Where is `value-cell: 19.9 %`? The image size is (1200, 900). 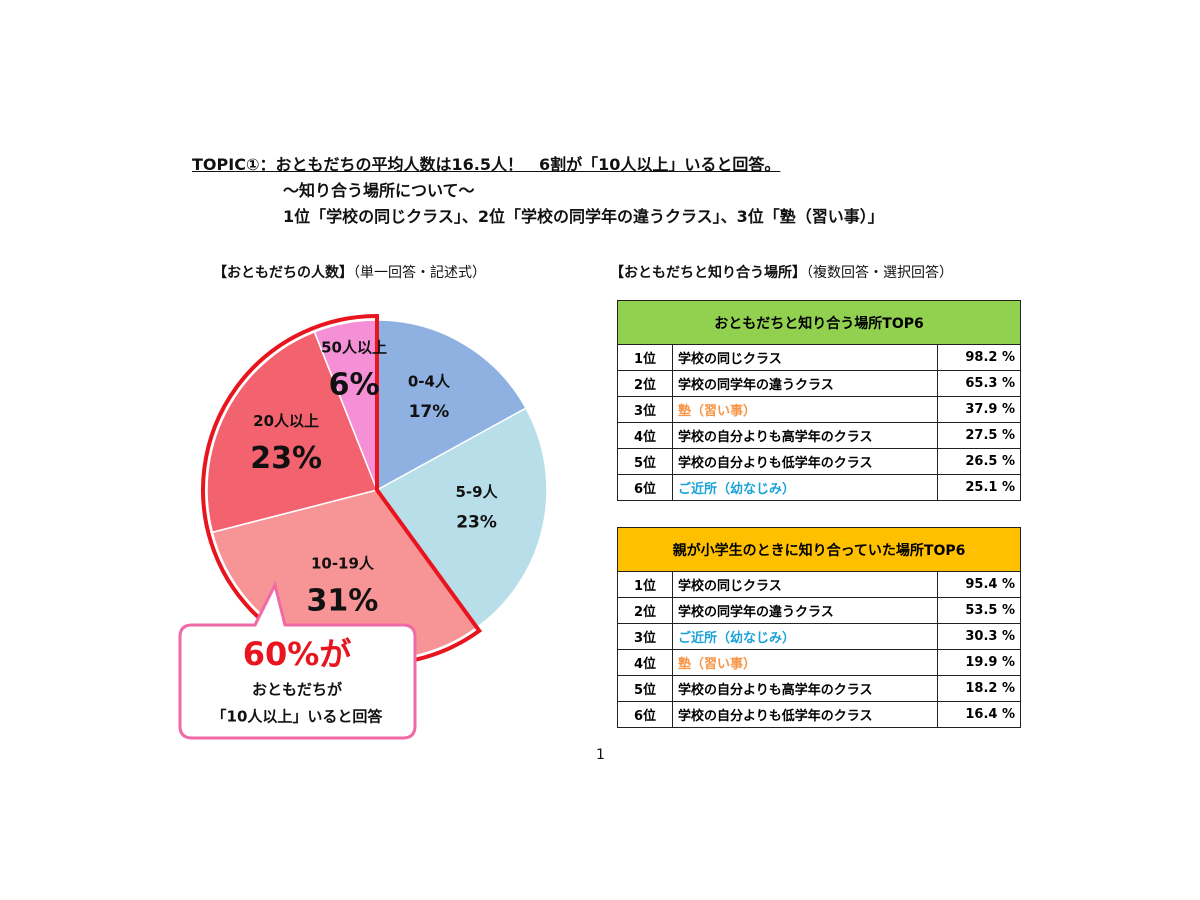
value-cell: 19.9 % is located at coordinates (979, 662).